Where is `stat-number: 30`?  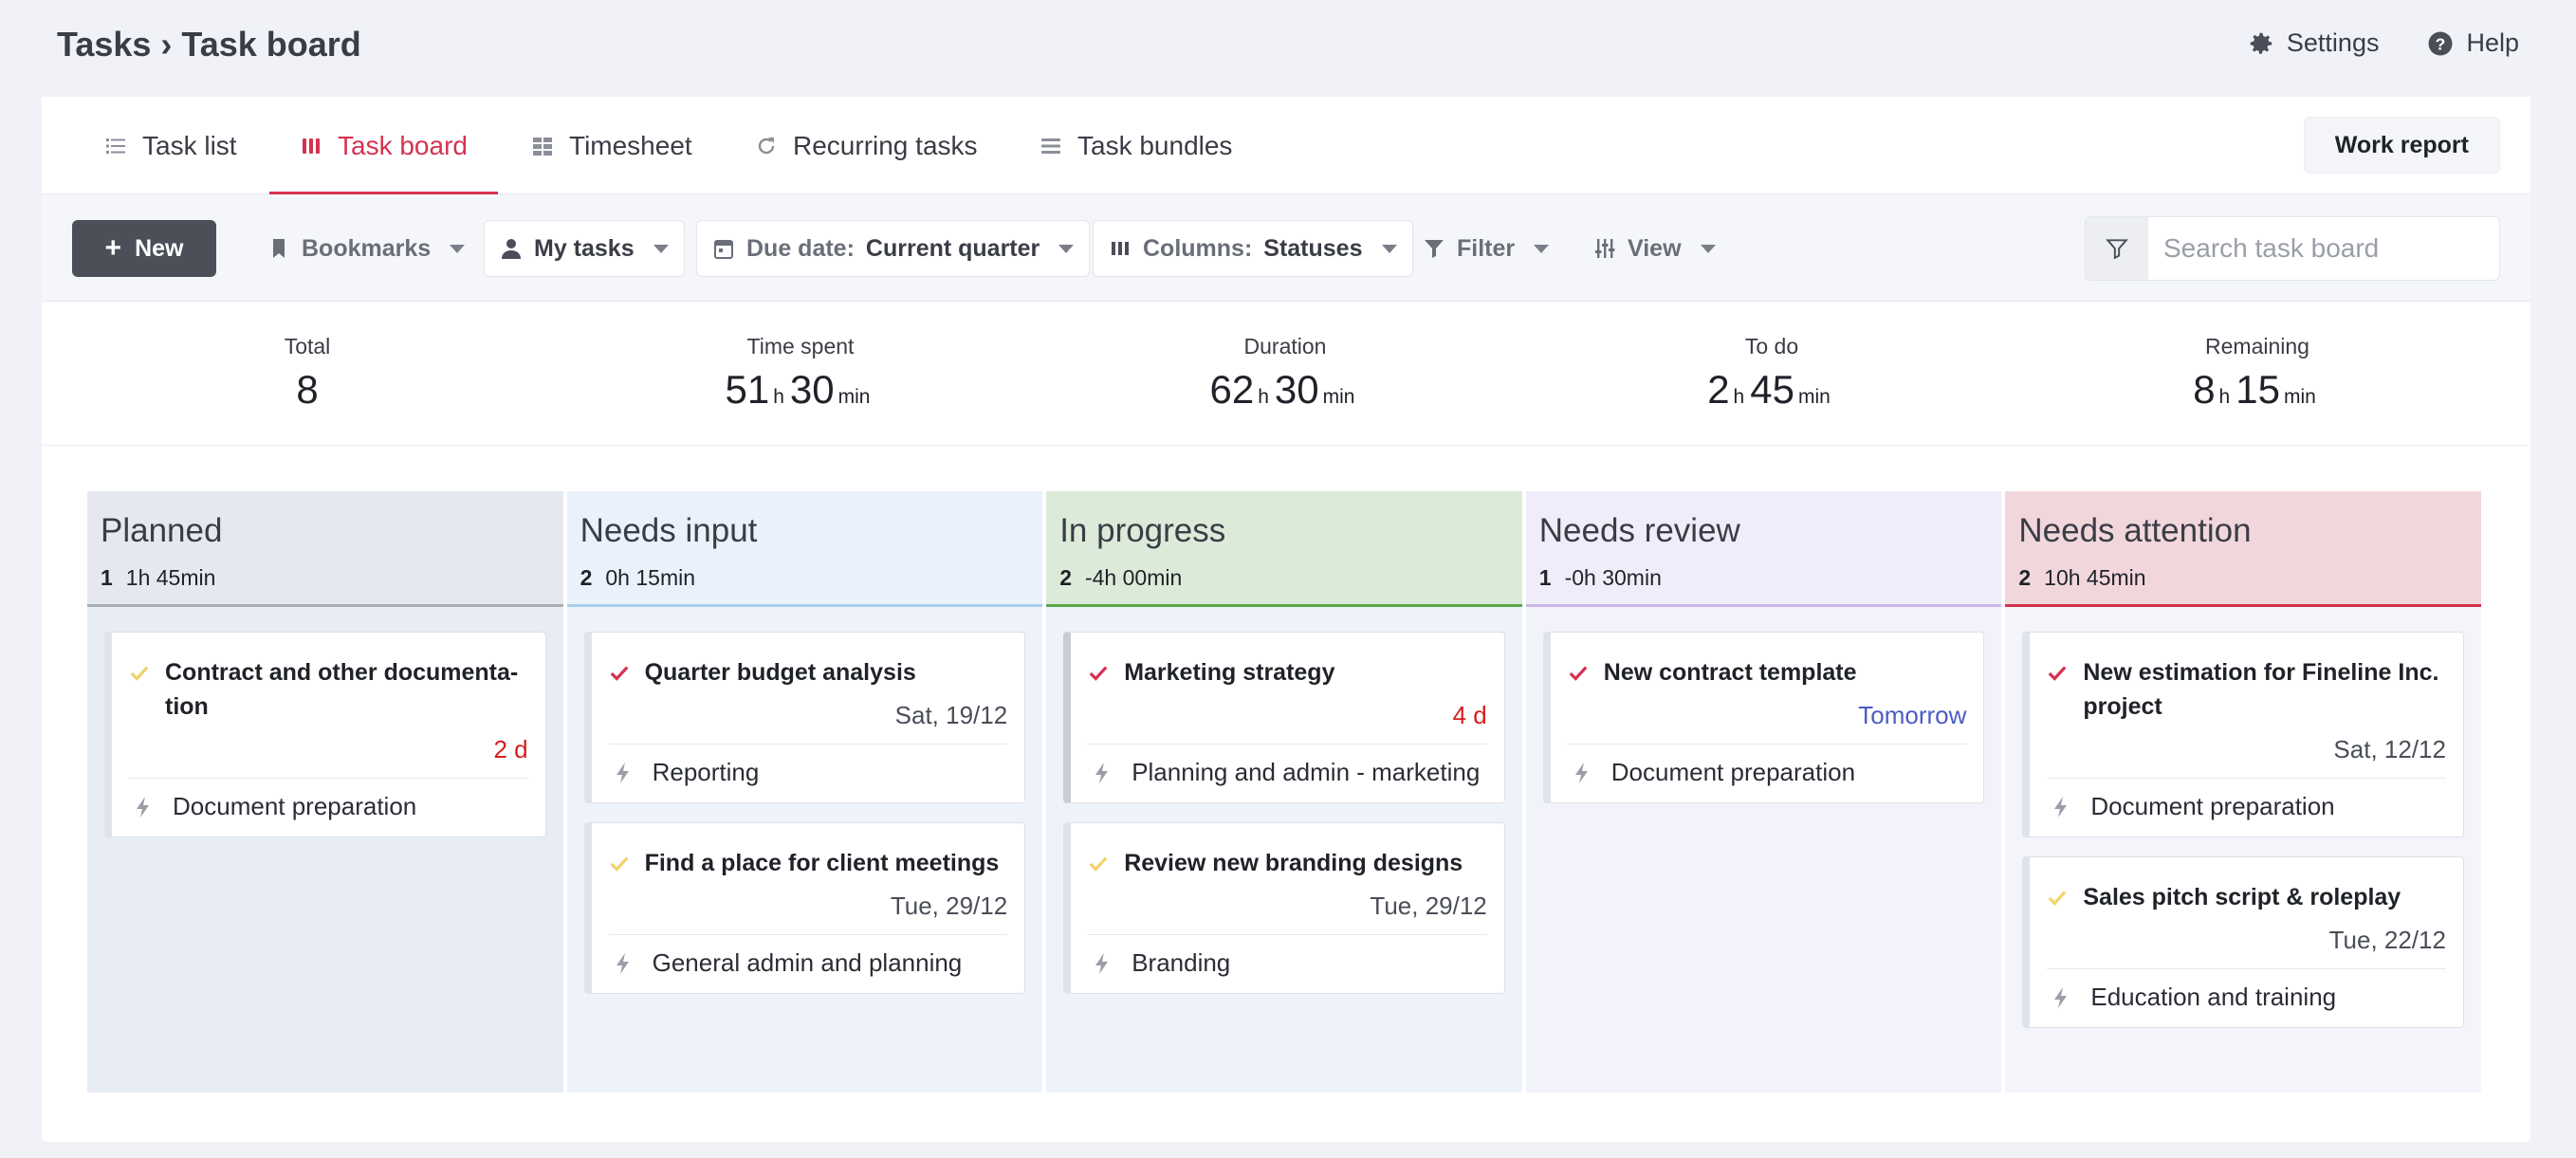 stat-number: 30 is located at coordinates (1296, 389).